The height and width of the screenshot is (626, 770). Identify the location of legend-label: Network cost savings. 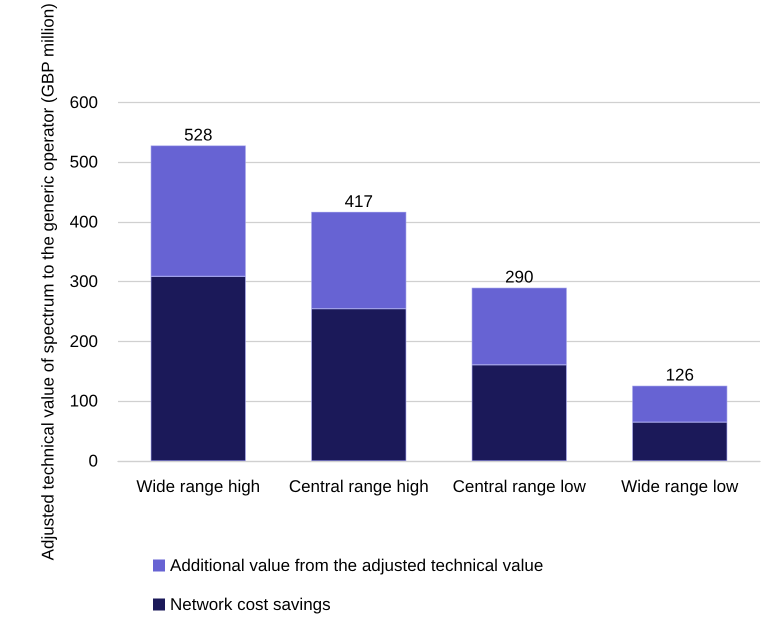
(250, 604).